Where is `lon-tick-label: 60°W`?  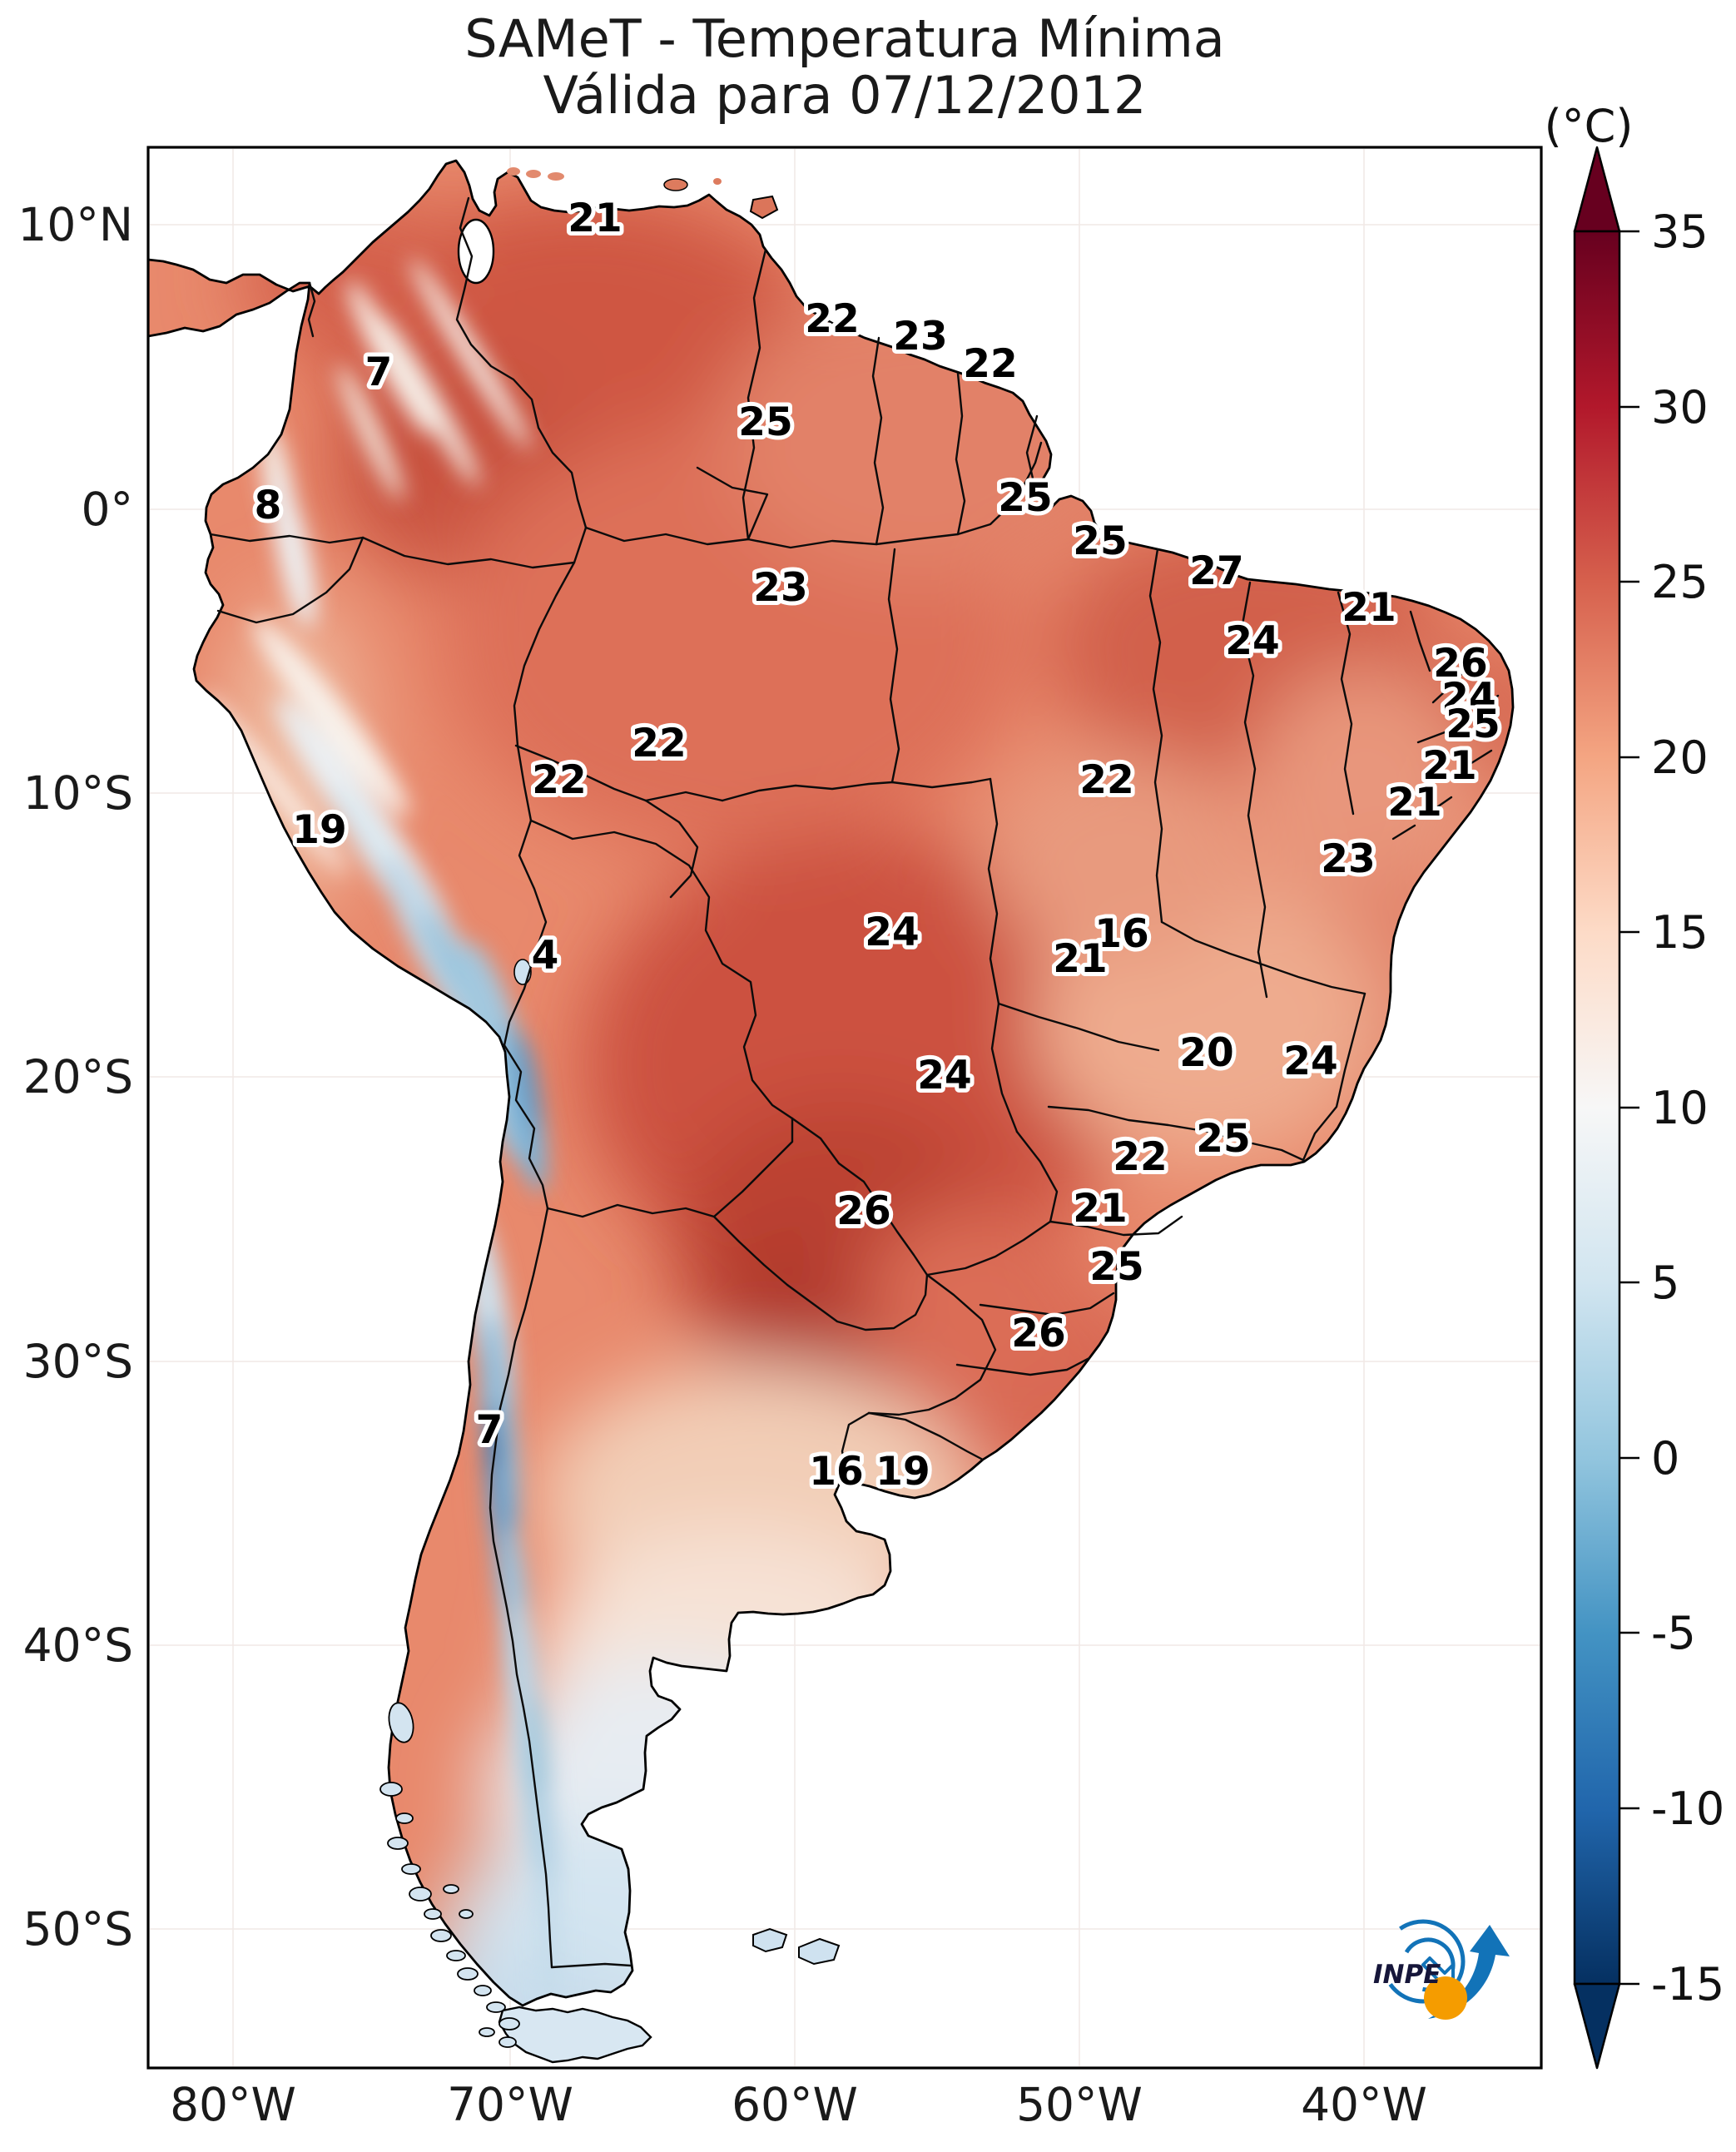
lon-tick-label: 60°W is located at coordinates (795, 2104).